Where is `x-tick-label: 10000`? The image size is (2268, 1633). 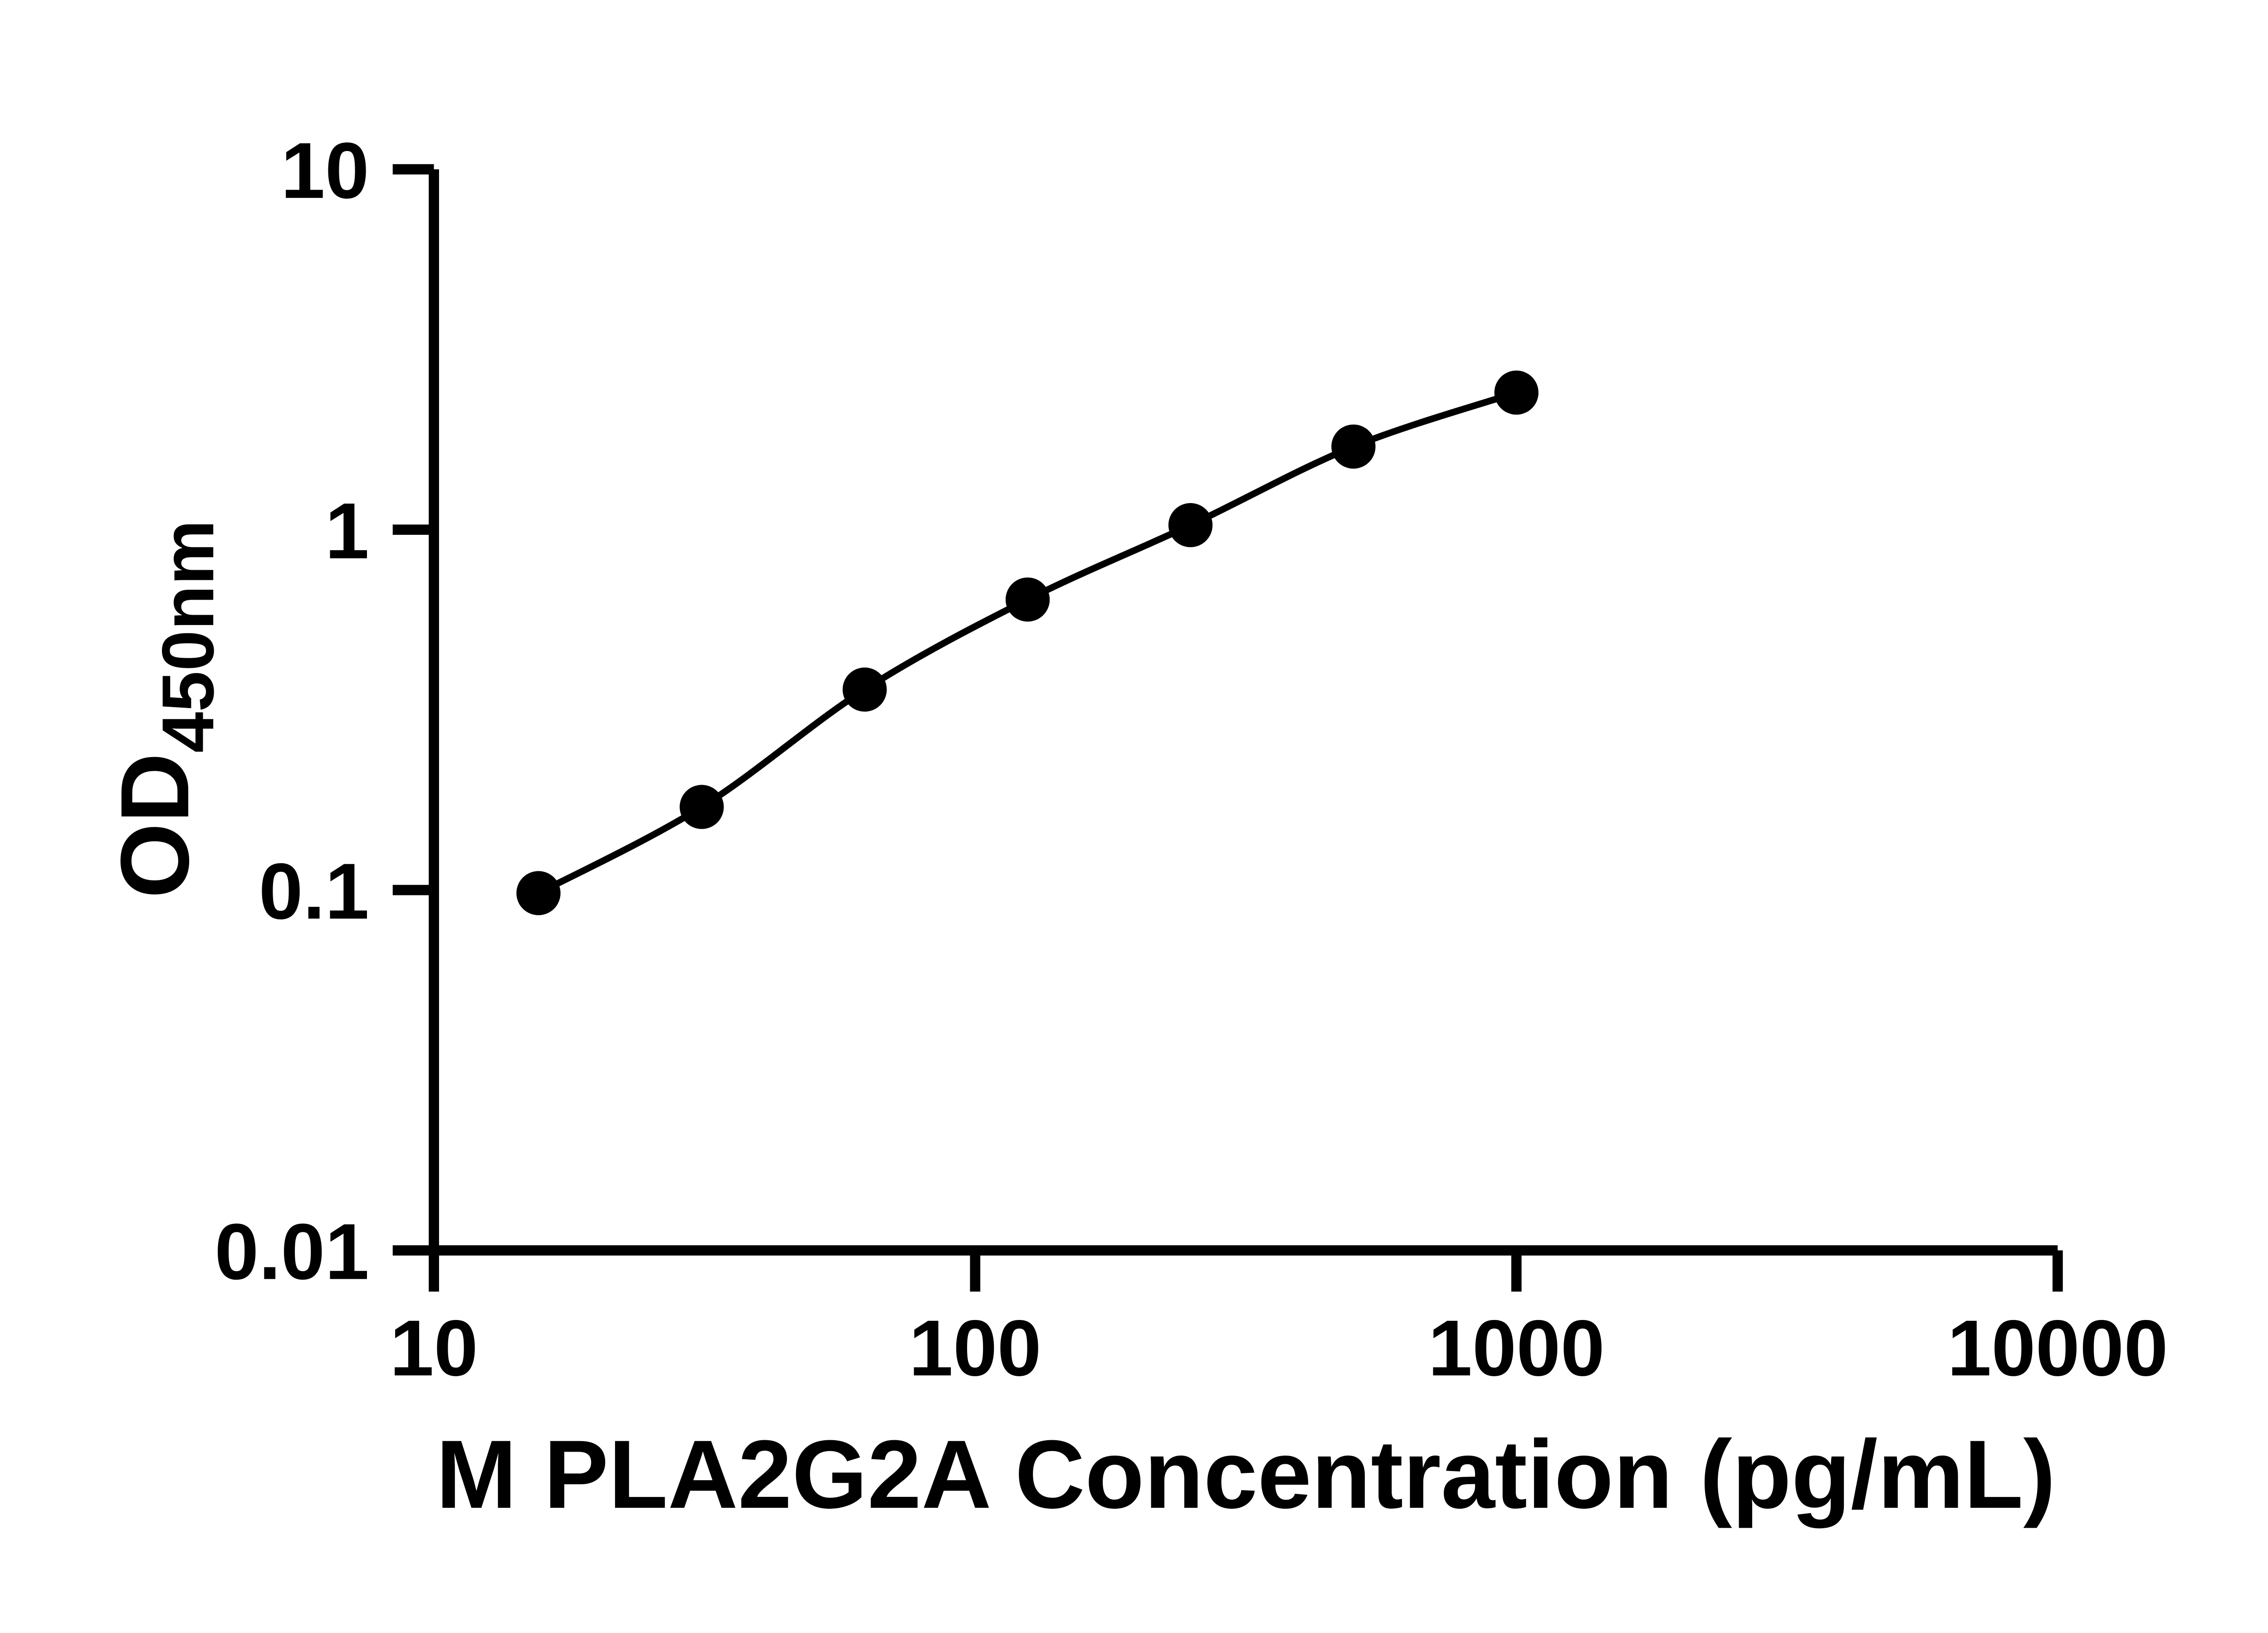
x-tick-label: 10000 is located at coordinates (2058, 1348).